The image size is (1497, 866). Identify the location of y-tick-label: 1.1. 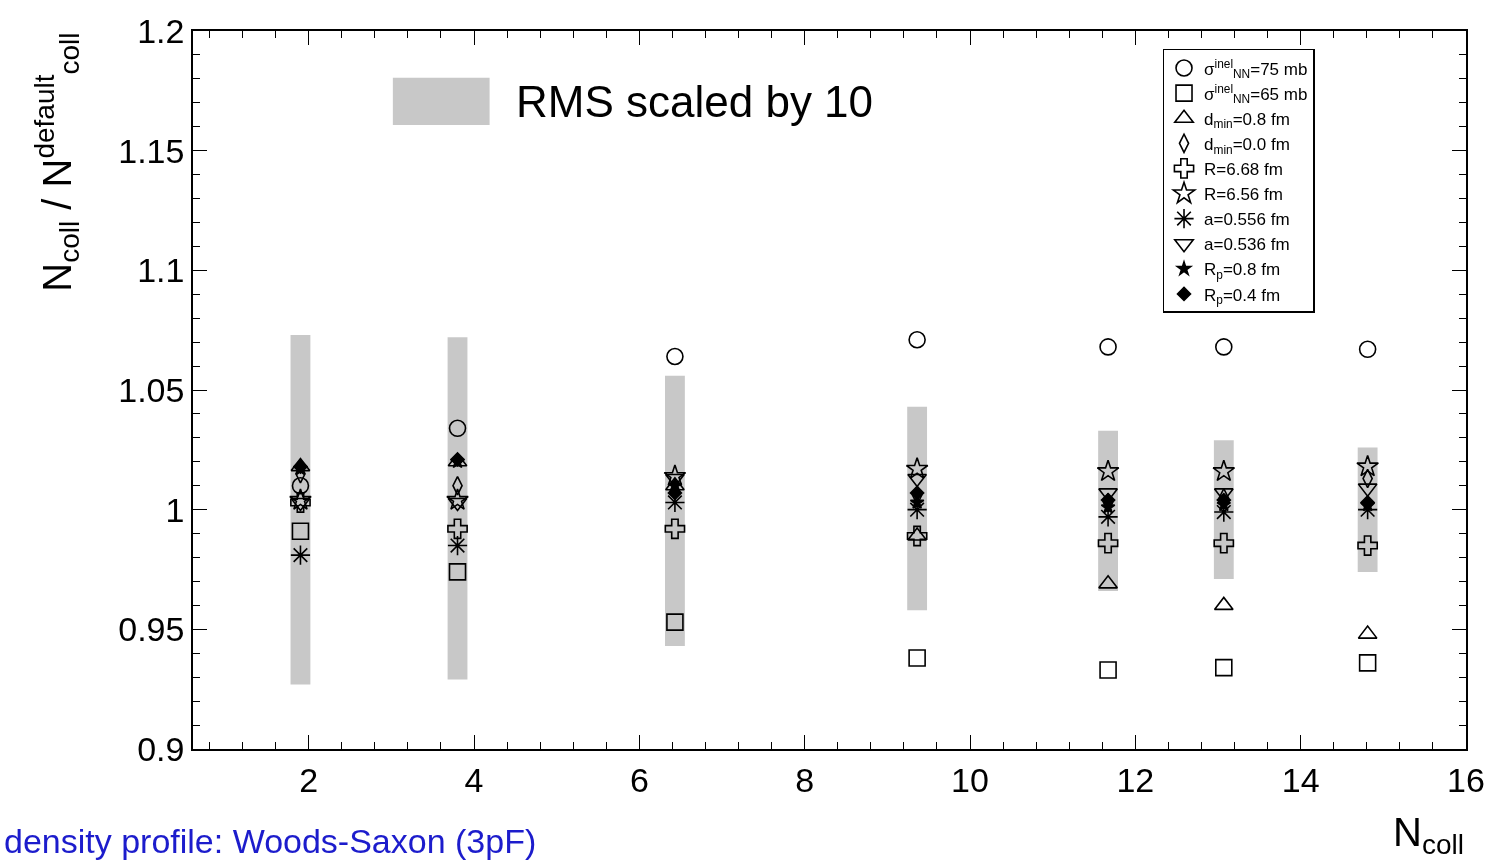
(161, 270).